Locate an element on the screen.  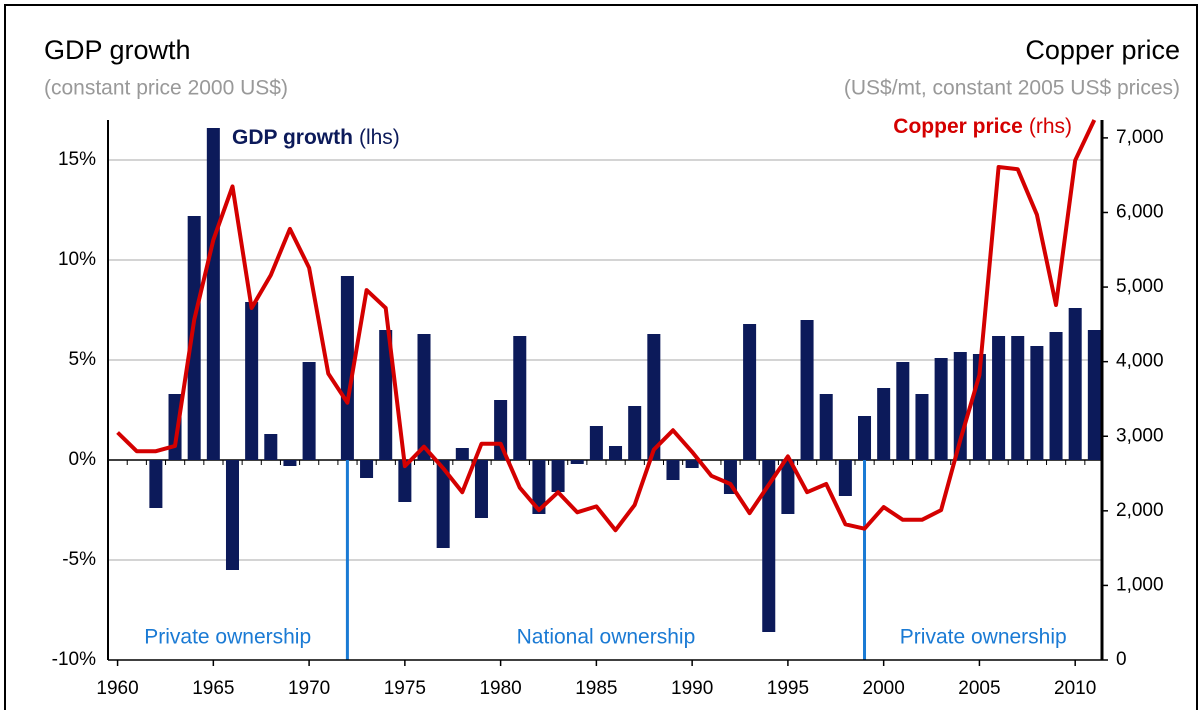
x-tick-label: 1965 is located at coordinates (213, 688).